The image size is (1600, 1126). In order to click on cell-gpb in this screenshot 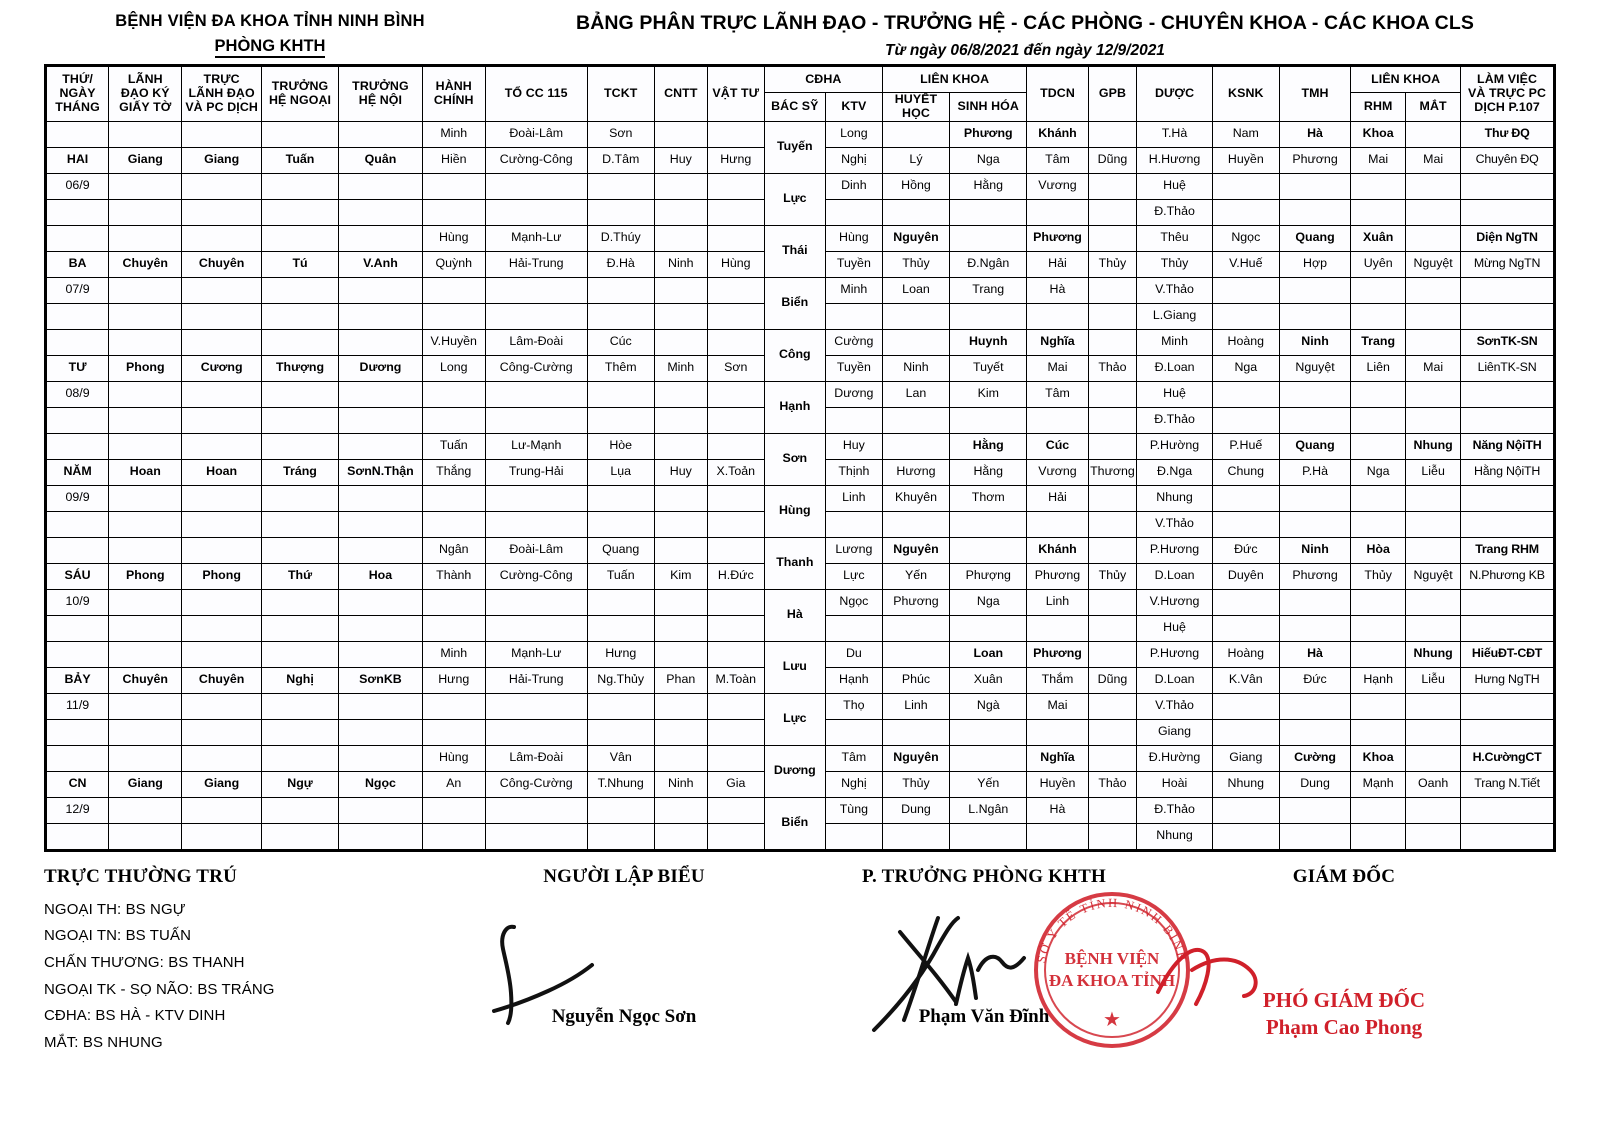, I will do `click(1112, 732)`.